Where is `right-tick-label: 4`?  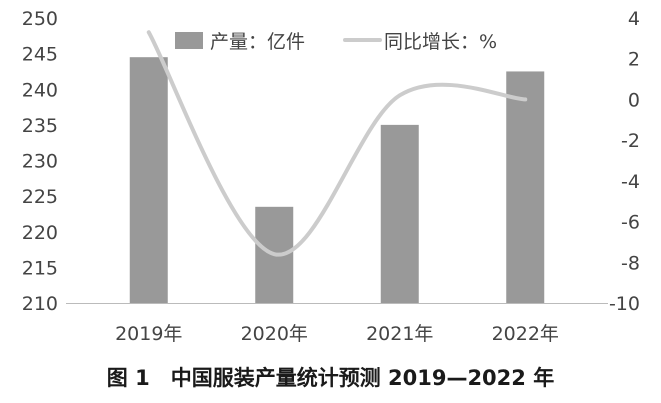 right-tick-label: 4 is located at coordinates (634, 19).